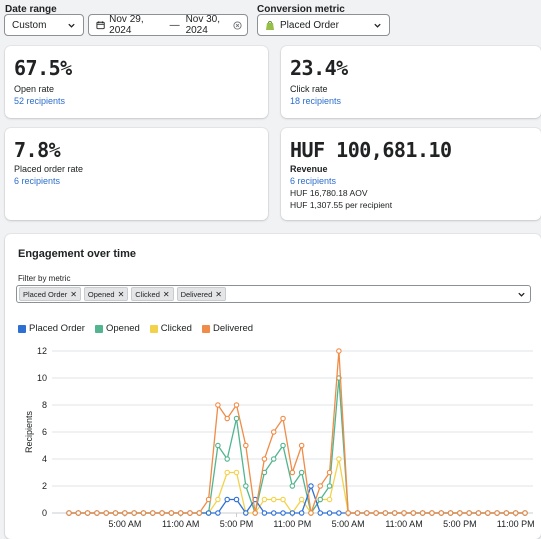 The width and height of the screenshot is (541, 539). I want to click on placed-order-rate-value: 7.8%, so click(37, 150).